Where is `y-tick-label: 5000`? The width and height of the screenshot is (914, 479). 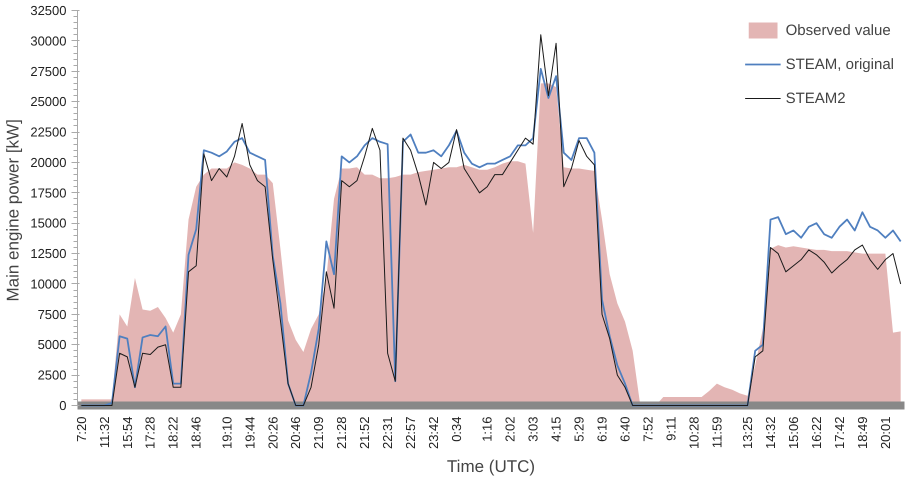 y-tick-label: 5000 is located at coordinates (52, 344).